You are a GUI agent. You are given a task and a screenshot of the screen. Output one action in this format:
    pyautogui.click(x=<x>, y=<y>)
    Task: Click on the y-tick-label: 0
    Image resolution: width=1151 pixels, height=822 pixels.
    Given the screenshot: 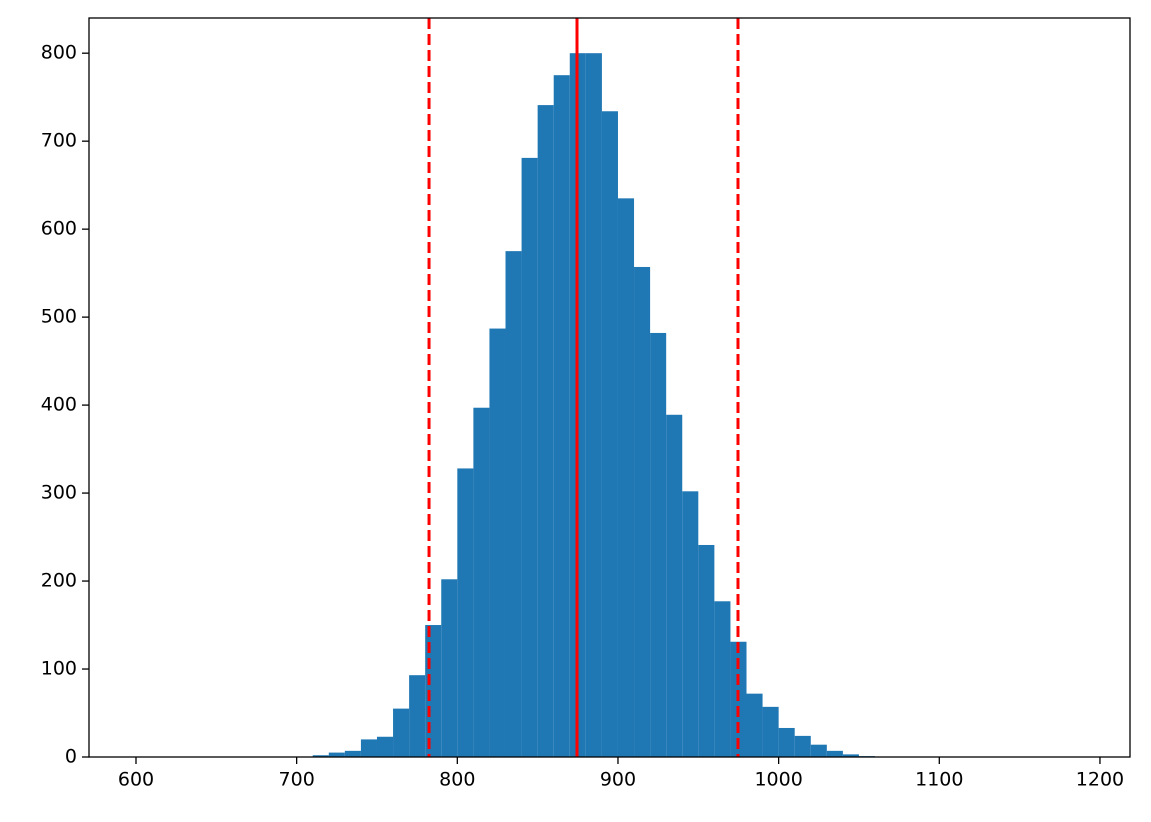 What is the action you would take?
    pyautogui.click(x=71, y=757)
    